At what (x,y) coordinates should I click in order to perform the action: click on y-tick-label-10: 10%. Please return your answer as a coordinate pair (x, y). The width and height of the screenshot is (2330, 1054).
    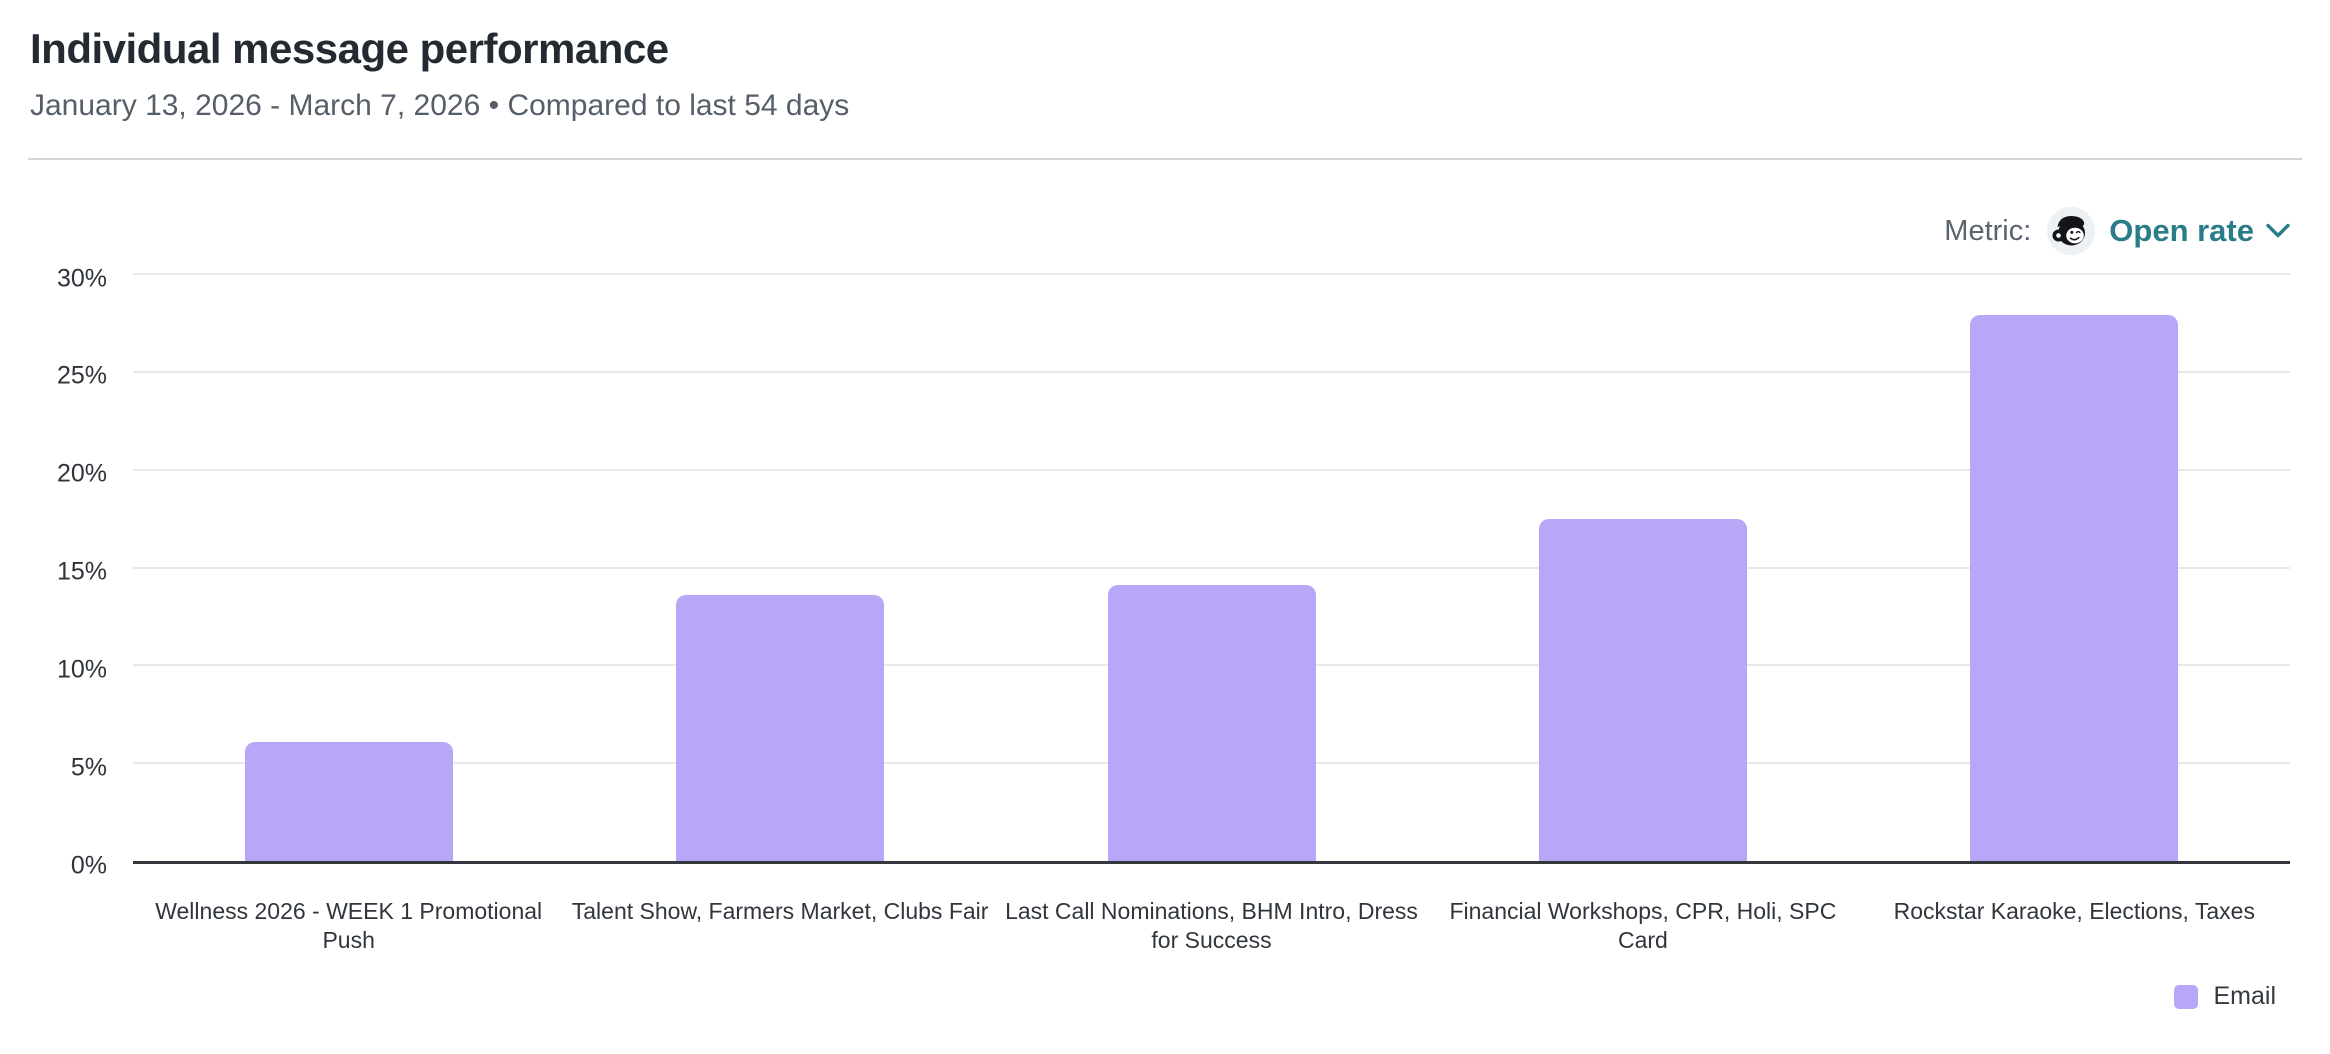
    Looking at the image, I should click on (81, 669).